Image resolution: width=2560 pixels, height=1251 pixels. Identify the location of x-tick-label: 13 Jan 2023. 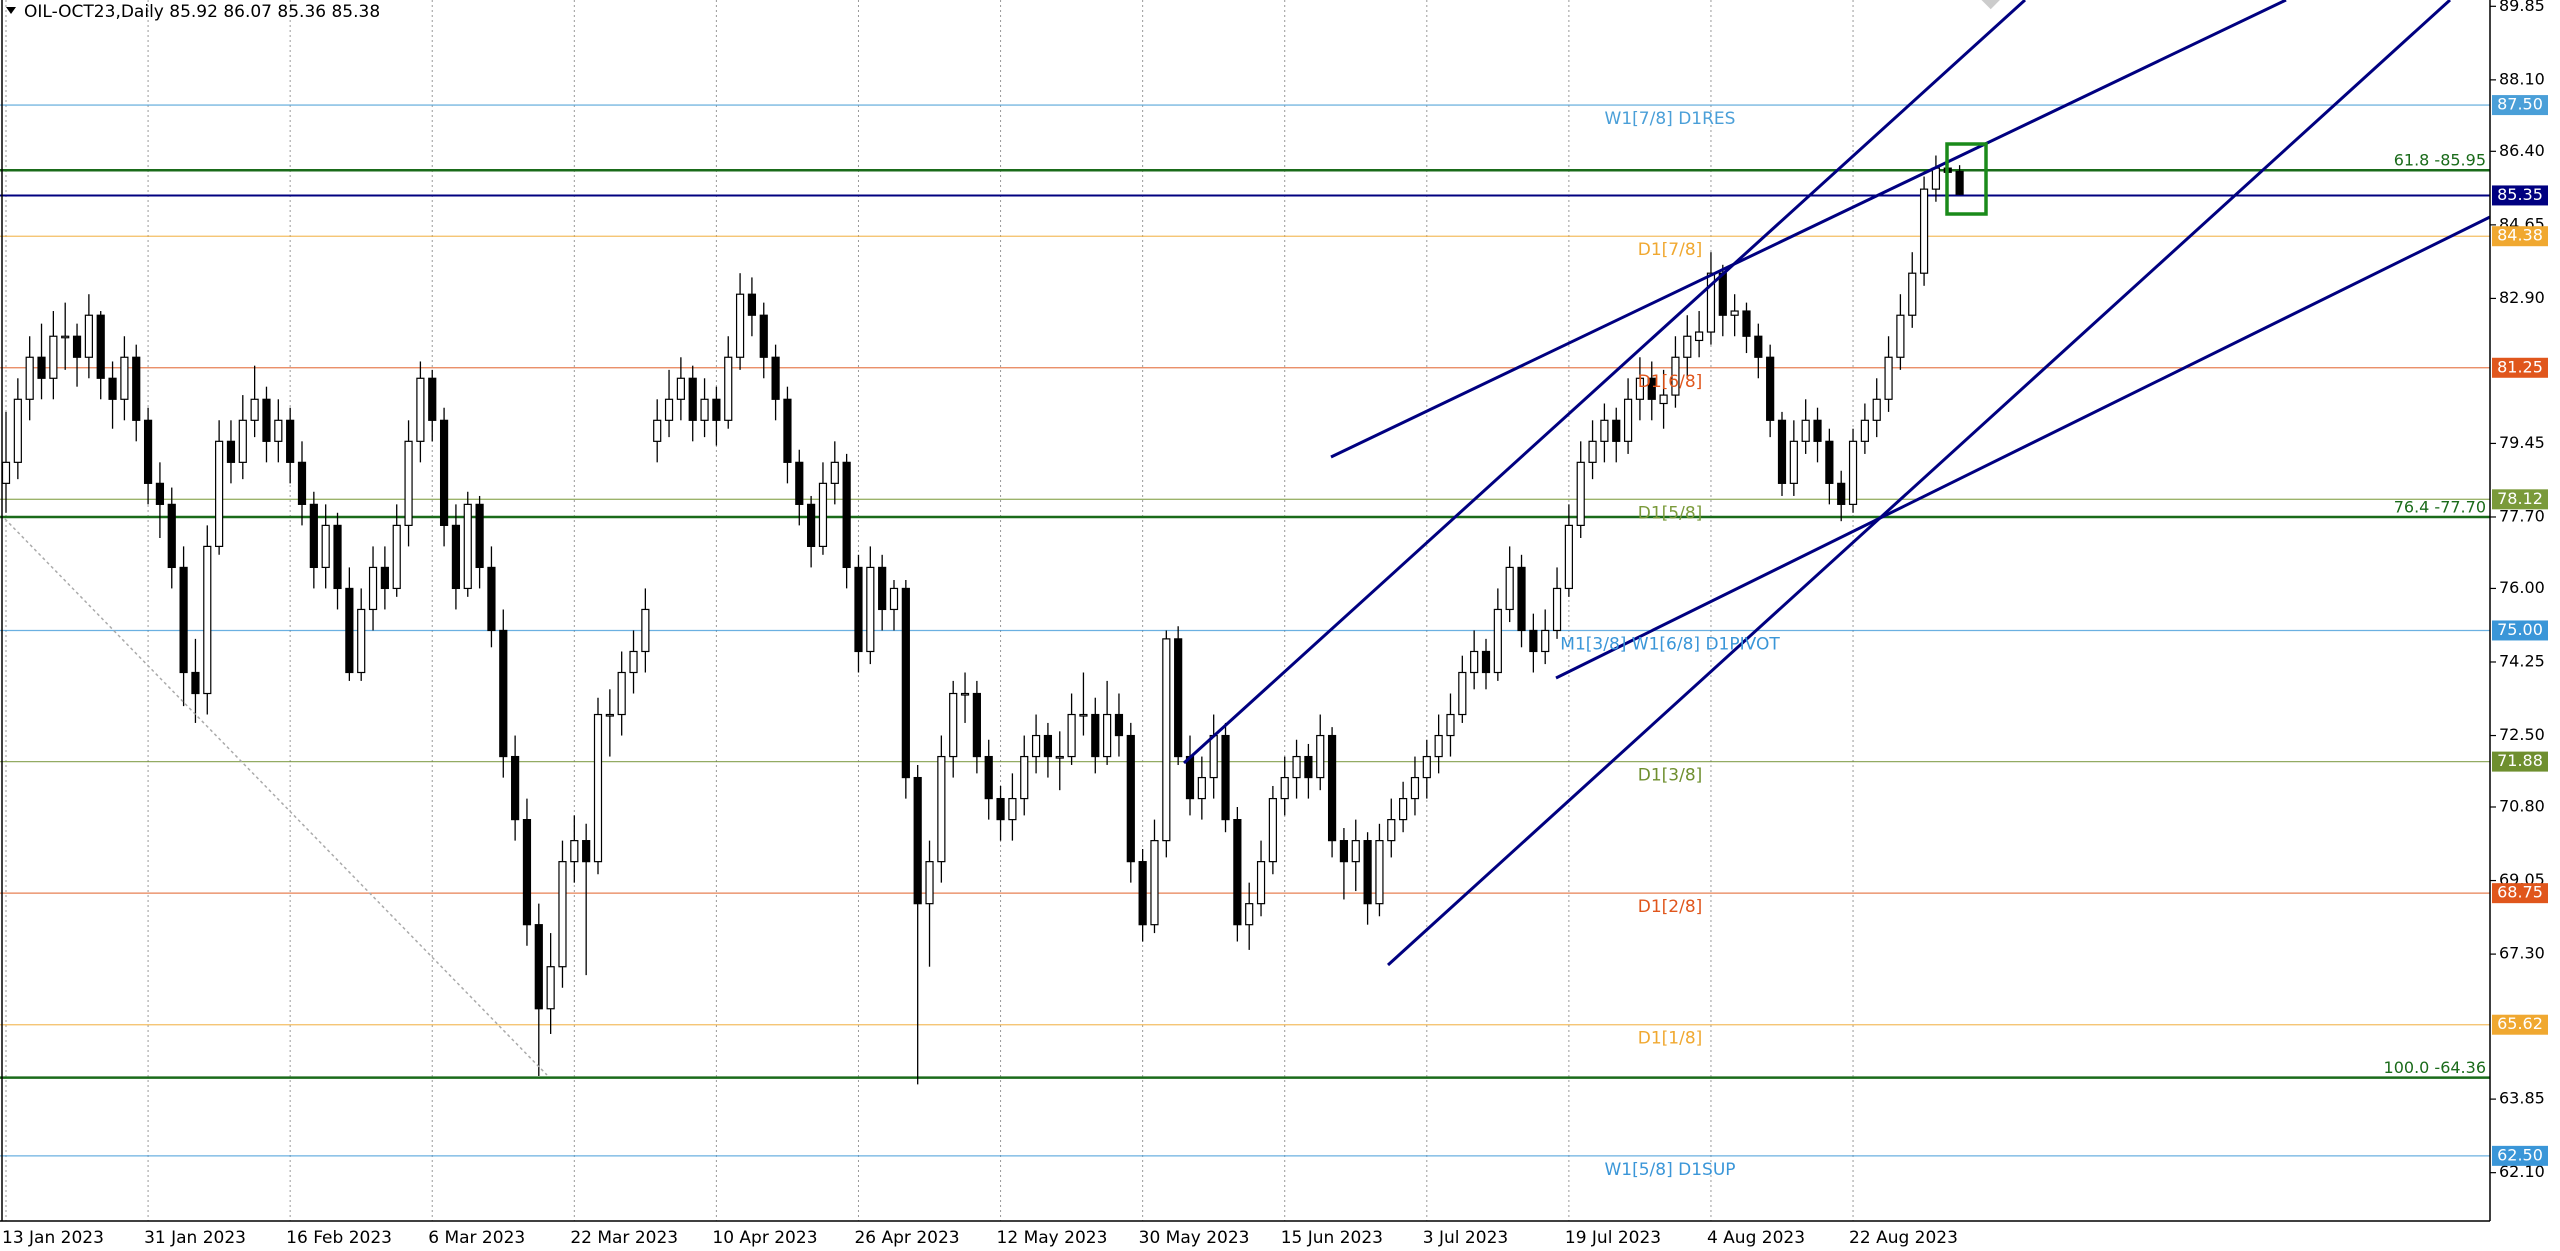
(53, 1238).